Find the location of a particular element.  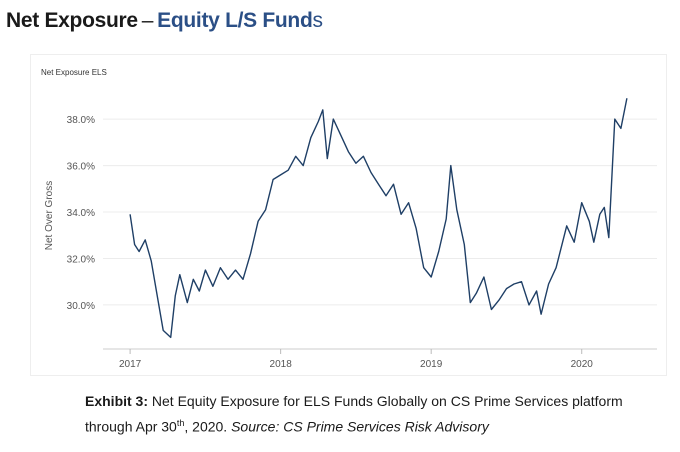

y-tick-label: 32.0% is located at coordinates (81, 259).